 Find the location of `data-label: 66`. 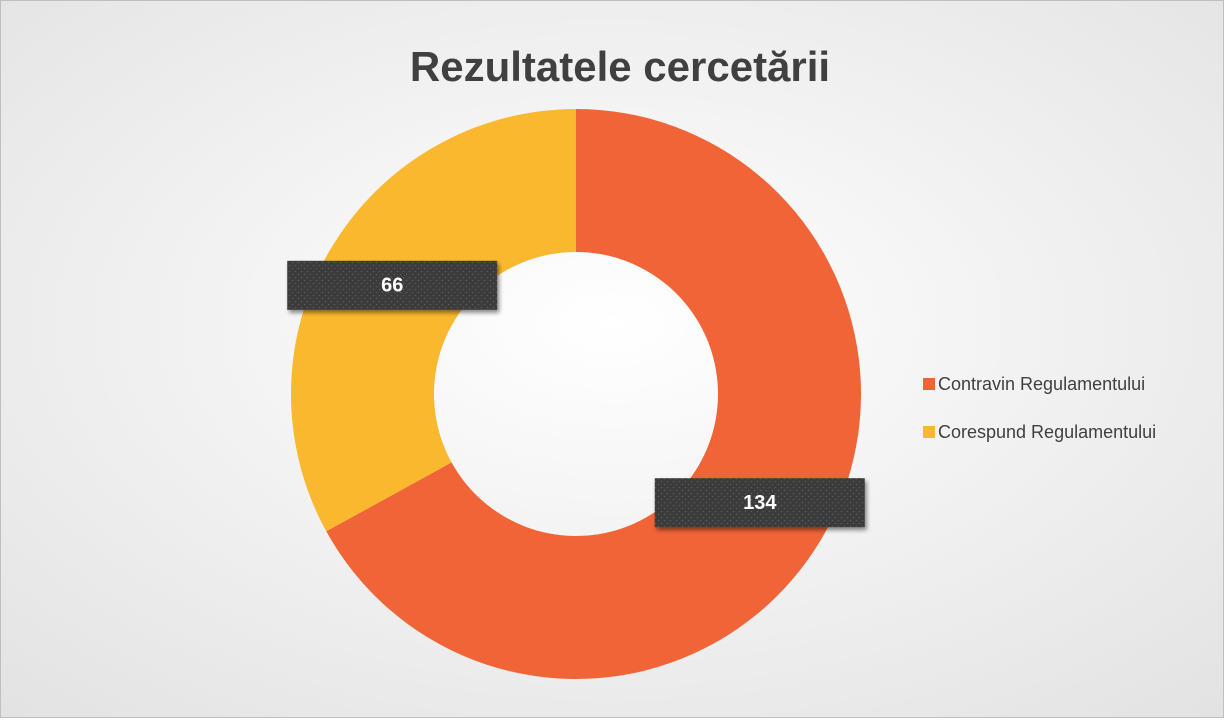

data-label: 66 is located at coordinates (392, 286).